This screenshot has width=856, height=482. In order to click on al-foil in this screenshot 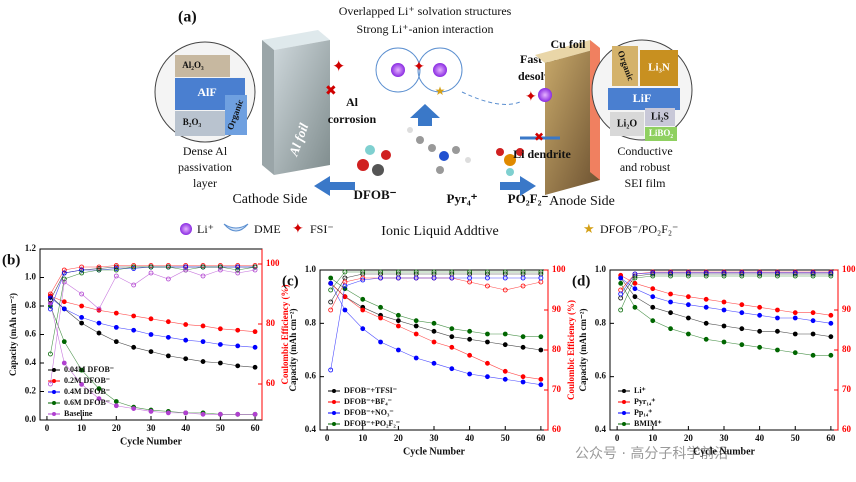, I will do `click(302, 107)`.